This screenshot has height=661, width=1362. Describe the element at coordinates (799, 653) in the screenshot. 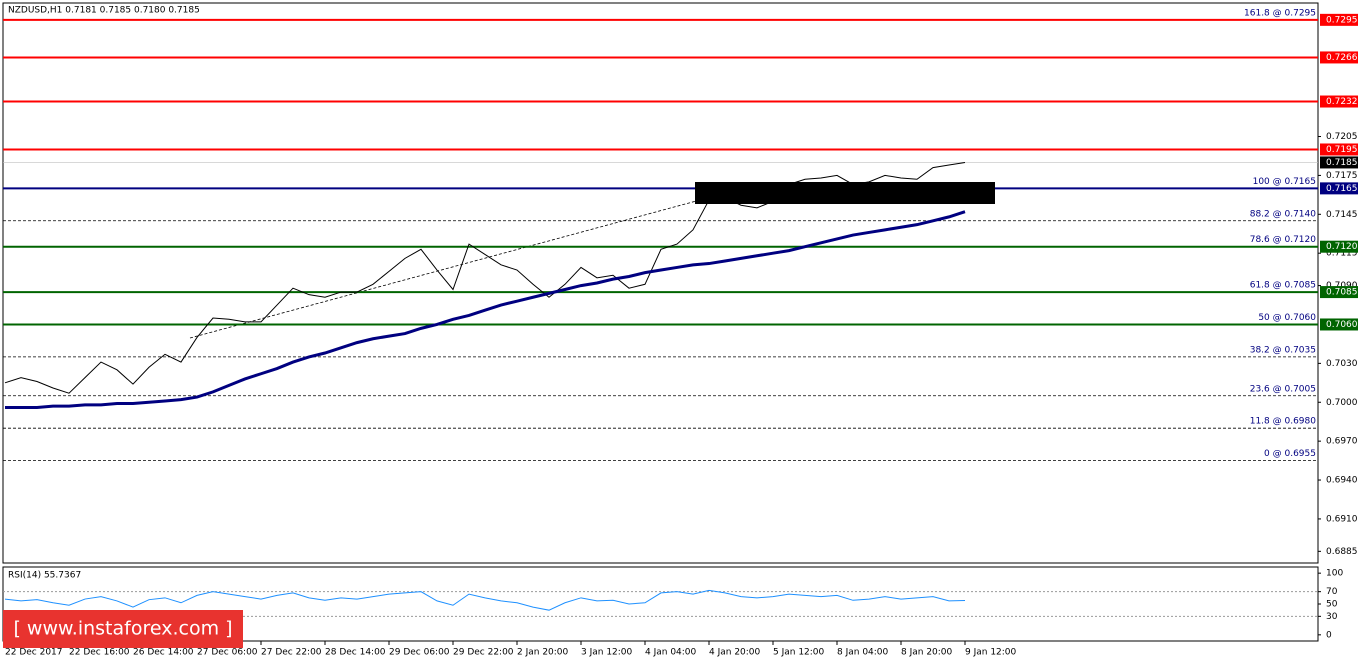

I see `x-tick-label: 5 Jan 12:00` at that location.